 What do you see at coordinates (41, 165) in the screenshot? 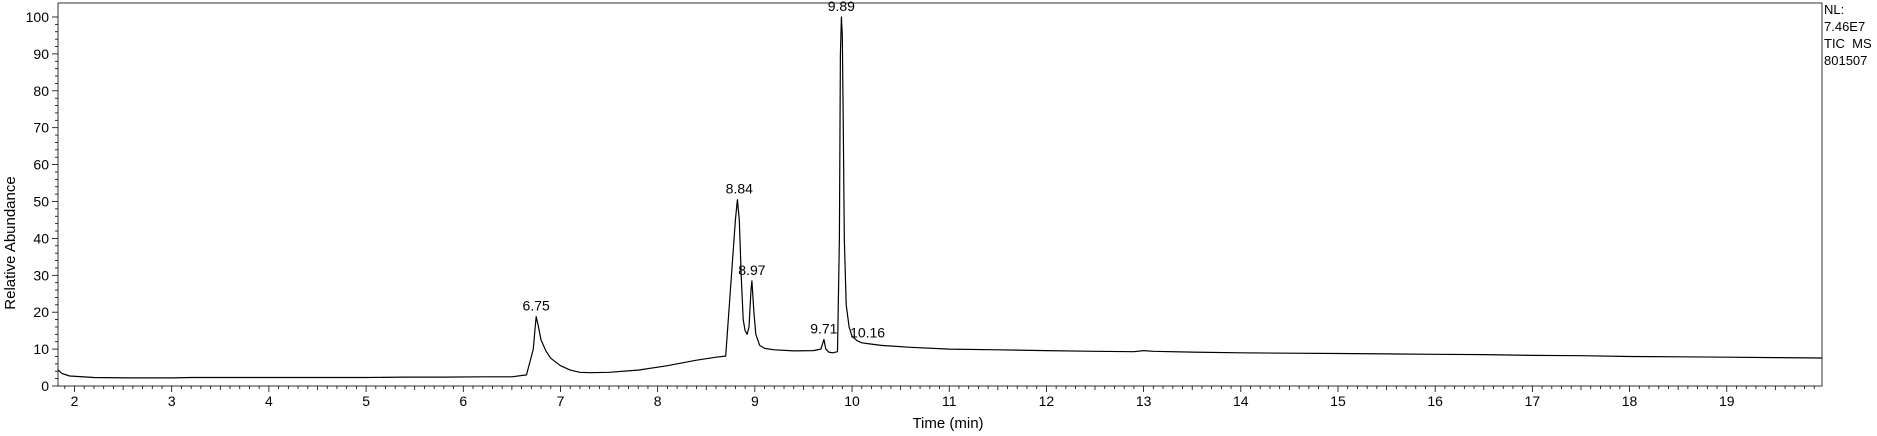
I see `y-tick-label: 60` at bounding box center [41, 165].